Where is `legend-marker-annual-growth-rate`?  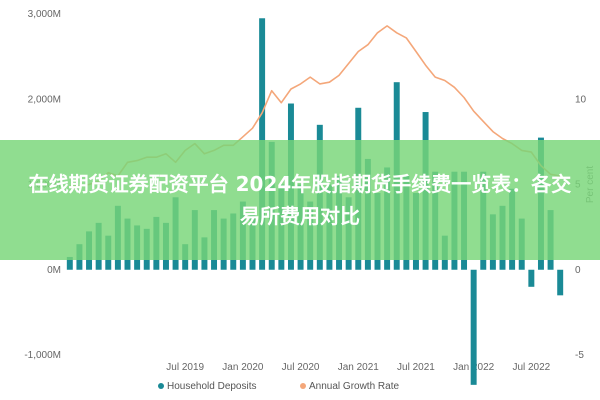
legend-marker-annual-growth-rate is located at coordinates (303, 386).